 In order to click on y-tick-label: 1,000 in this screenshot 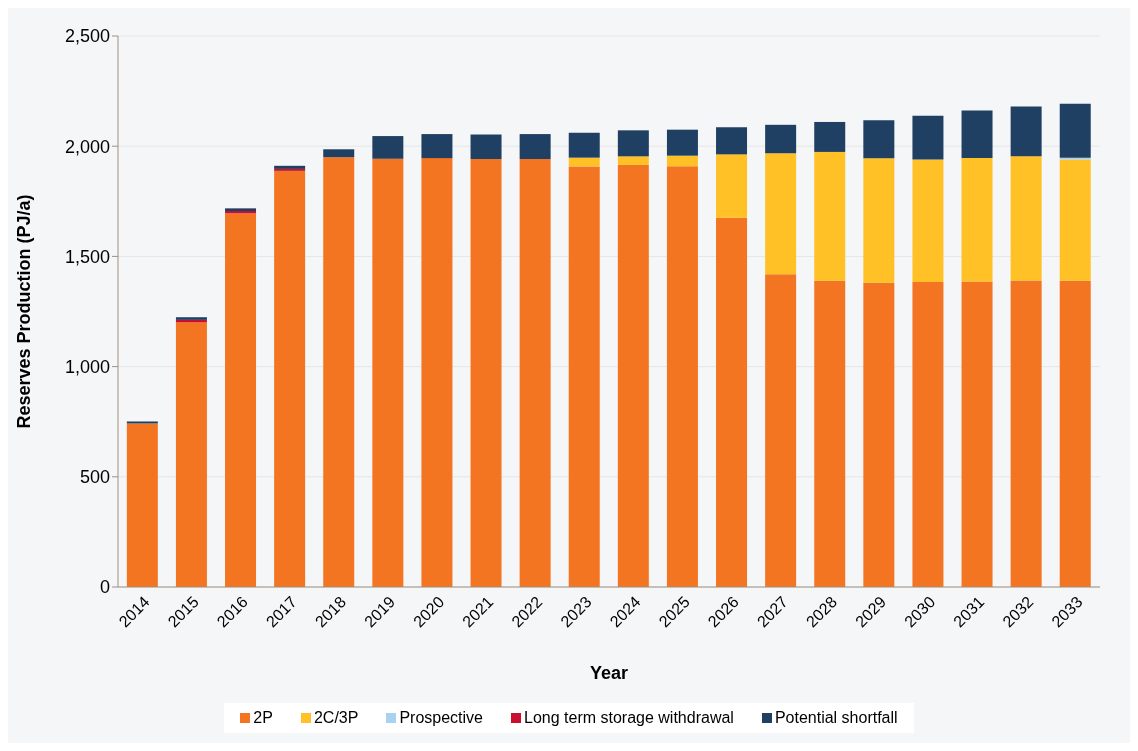, I will do `click(87, 366)`.